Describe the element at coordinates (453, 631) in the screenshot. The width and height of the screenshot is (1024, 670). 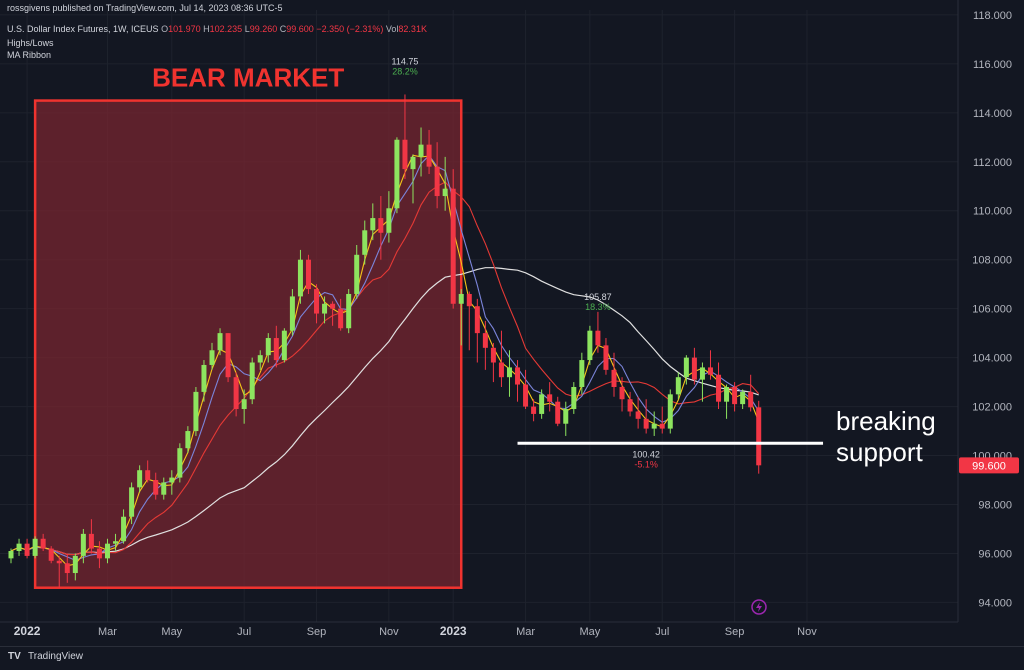
I see `x-tick-label: 2023` at that location.